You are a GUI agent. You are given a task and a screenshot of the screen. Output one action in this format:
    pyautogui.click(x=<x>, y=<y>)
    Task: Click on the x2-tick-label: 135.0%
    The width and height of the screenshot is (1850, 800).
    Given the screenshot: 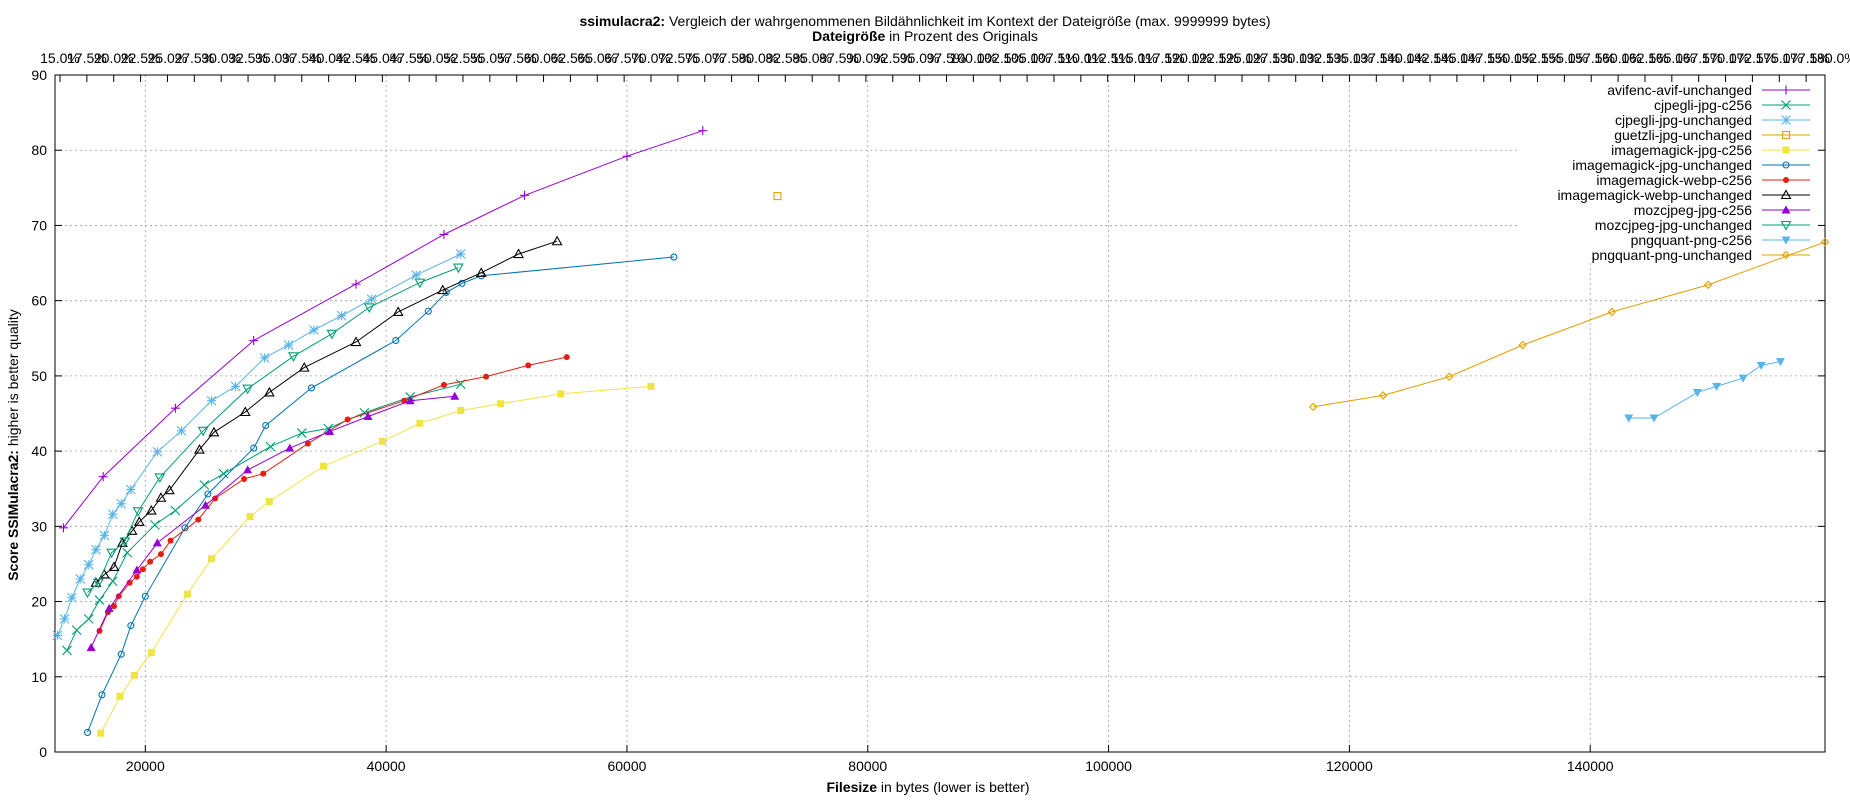 What is the action you would take?
    pyautogui.click(x=1349, y=58)
    